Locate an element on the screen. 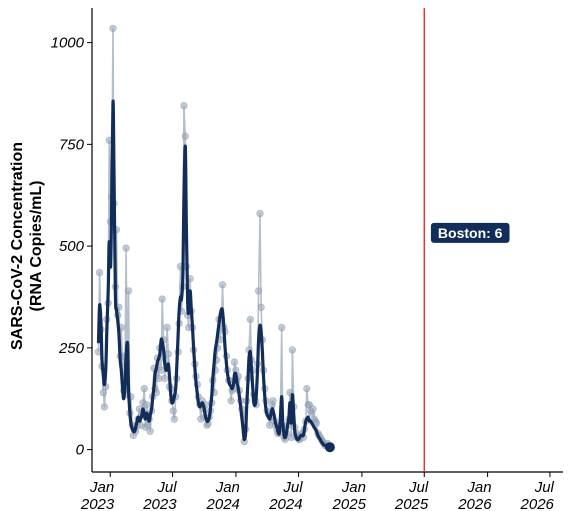 The width and height of the screenshot is (577, 511). callout-label: Boston: 6 is located at coordinates (470, 233).